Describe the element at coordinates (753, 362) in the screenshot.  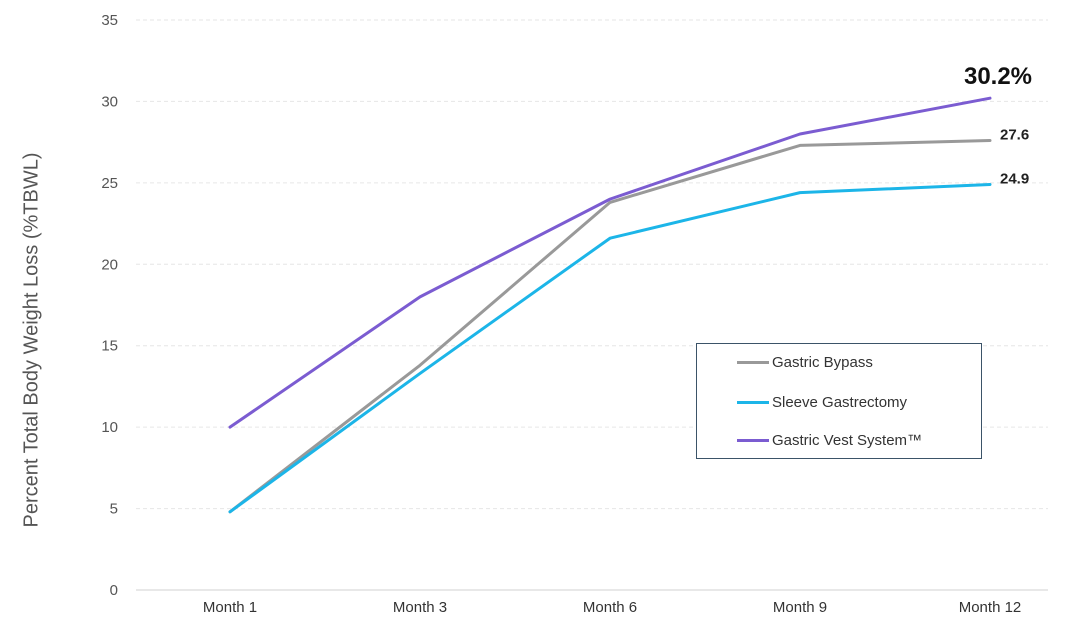
I see `legend-swatch-gastric-bypass` at that location.